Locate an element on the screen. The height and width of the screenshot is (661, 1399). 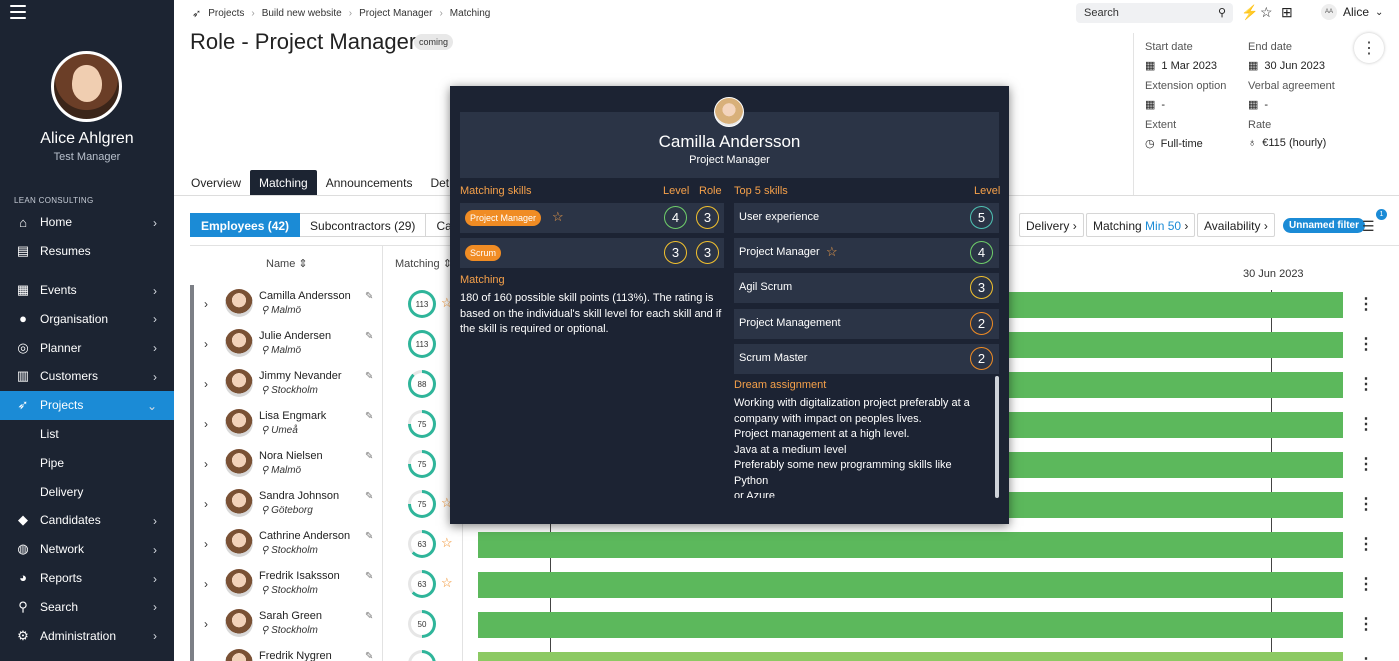
person-name: Julie Andersen is located at coordinates (295, 336).